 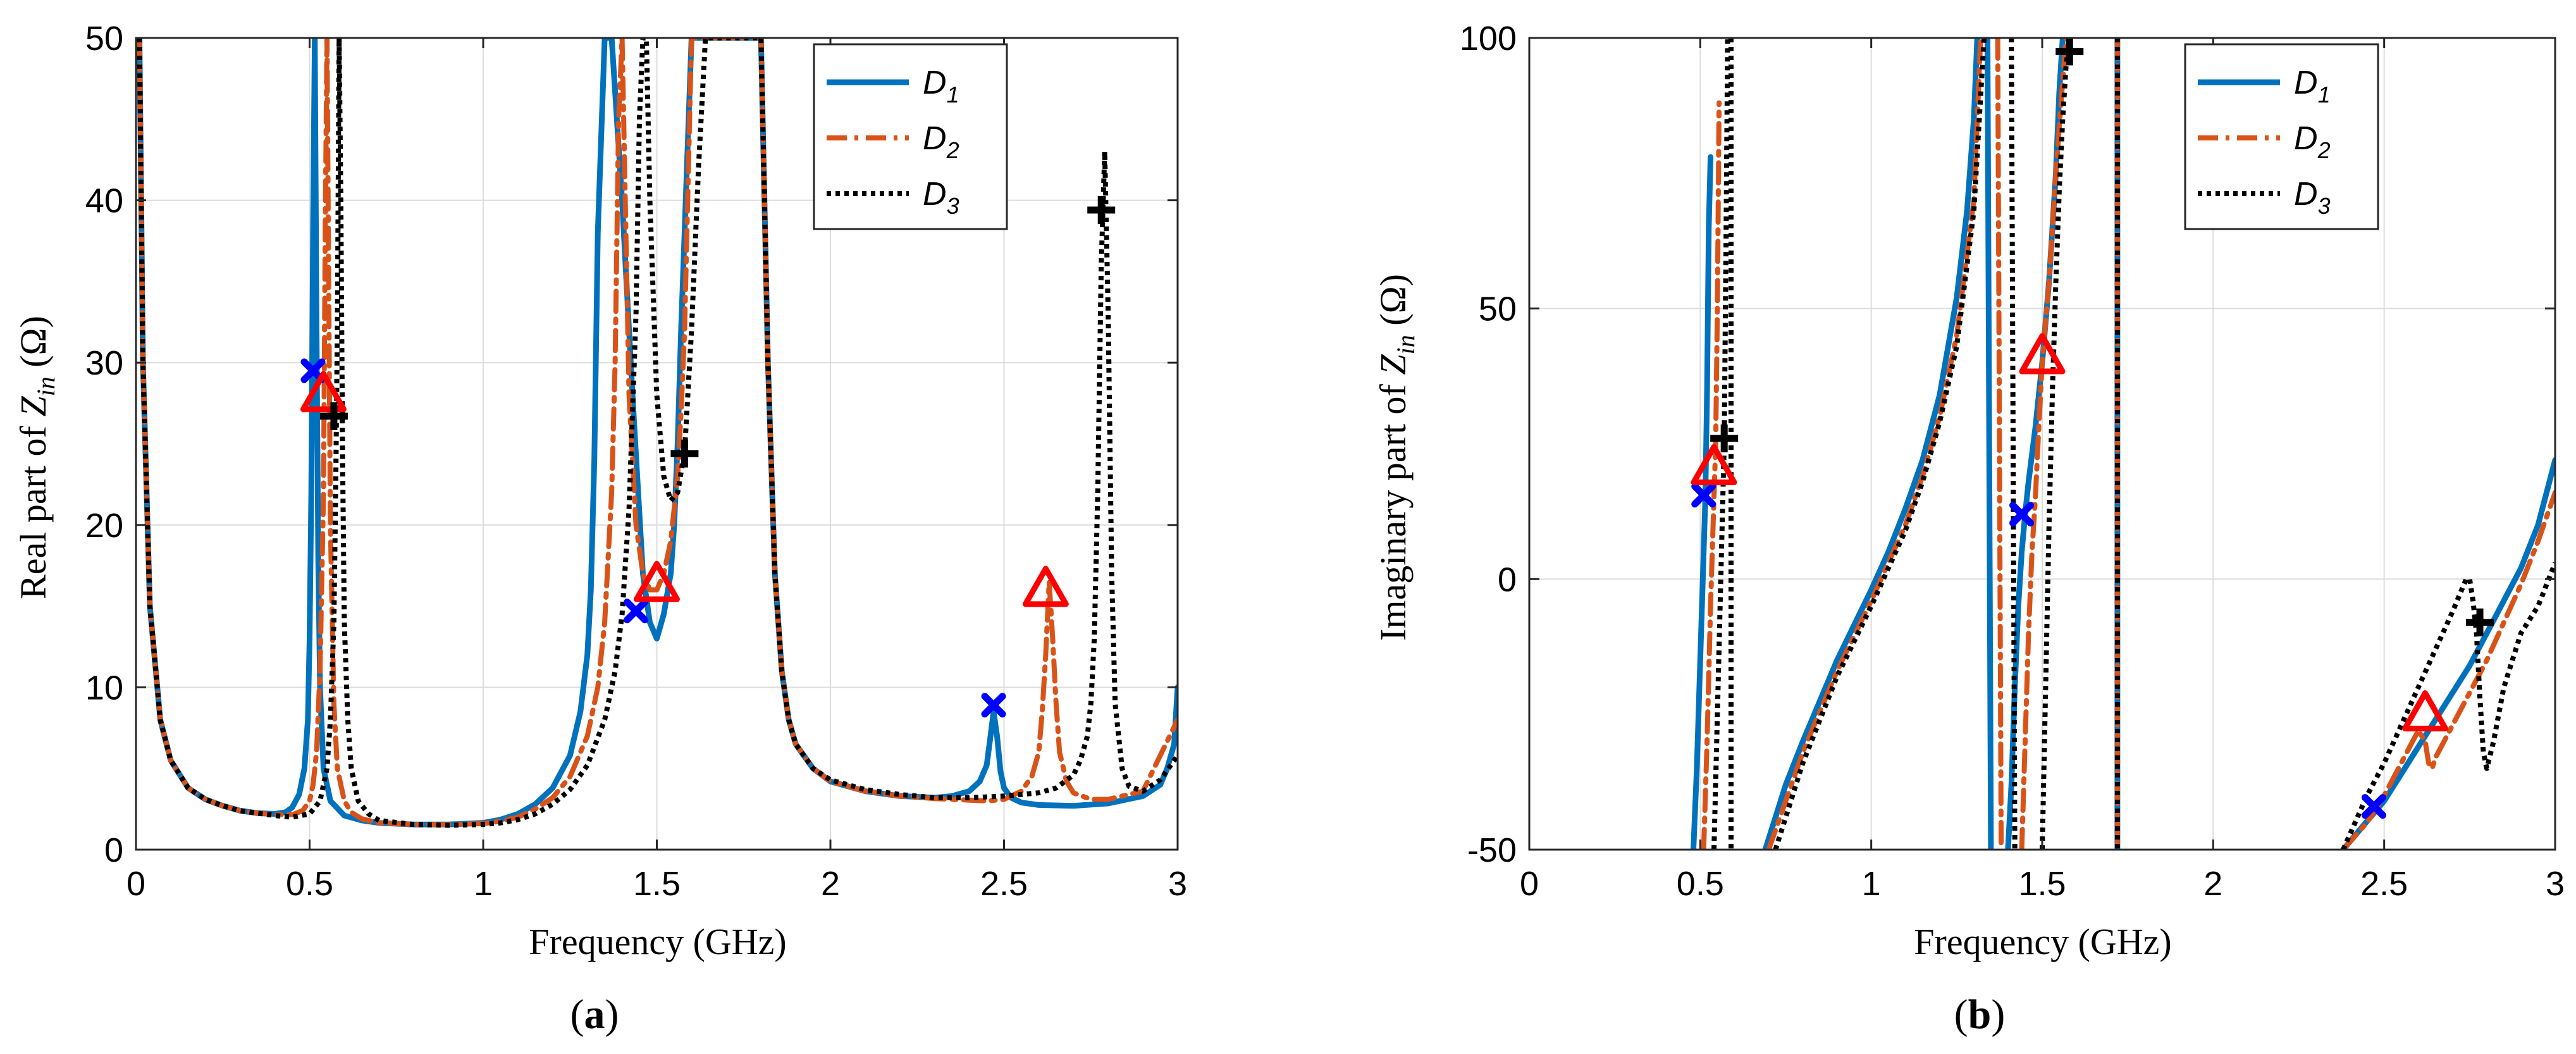 What do you see at coordinates (2312, 198) in the screenshot?
I see `legend-label-D3-b: D3` at bounding box center [2312, 198].